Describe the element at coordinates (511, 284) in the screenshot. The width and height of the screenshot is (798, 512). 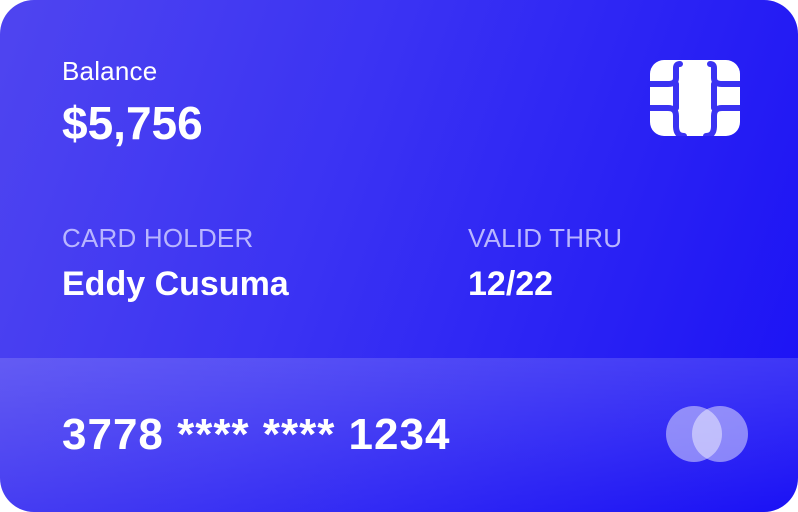
I see `valid-thru-value: 12/22` at that location.